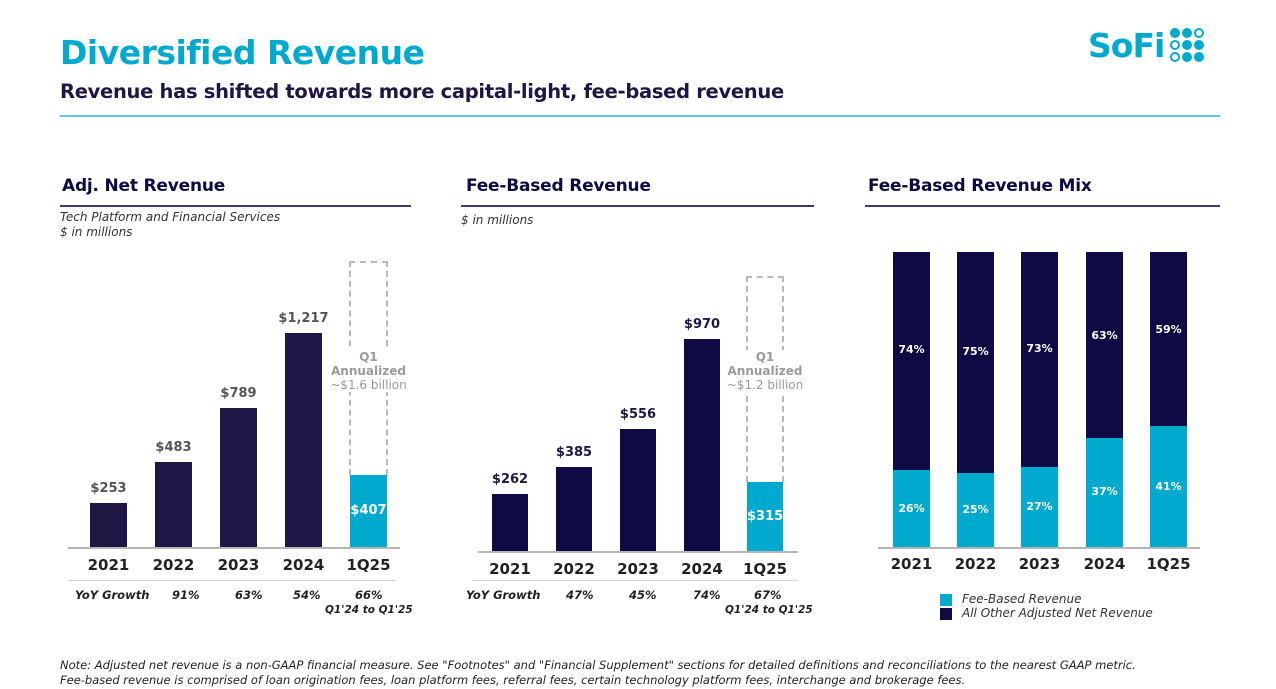 The height and width of the screenshot is (689, 1276). What do you see at coordinates (1104, 345) in the screenshot?
I see `bar-other-2024` at bounding box center [1104, 345].